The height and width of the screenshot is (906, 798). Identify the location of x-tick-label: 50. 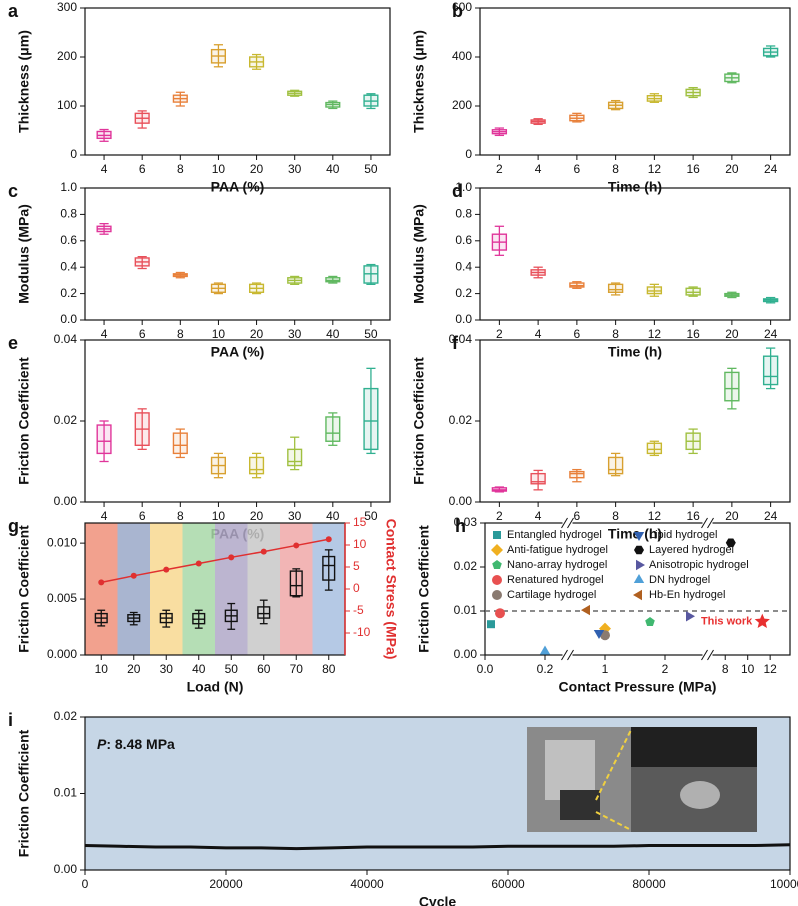
(232, 669).